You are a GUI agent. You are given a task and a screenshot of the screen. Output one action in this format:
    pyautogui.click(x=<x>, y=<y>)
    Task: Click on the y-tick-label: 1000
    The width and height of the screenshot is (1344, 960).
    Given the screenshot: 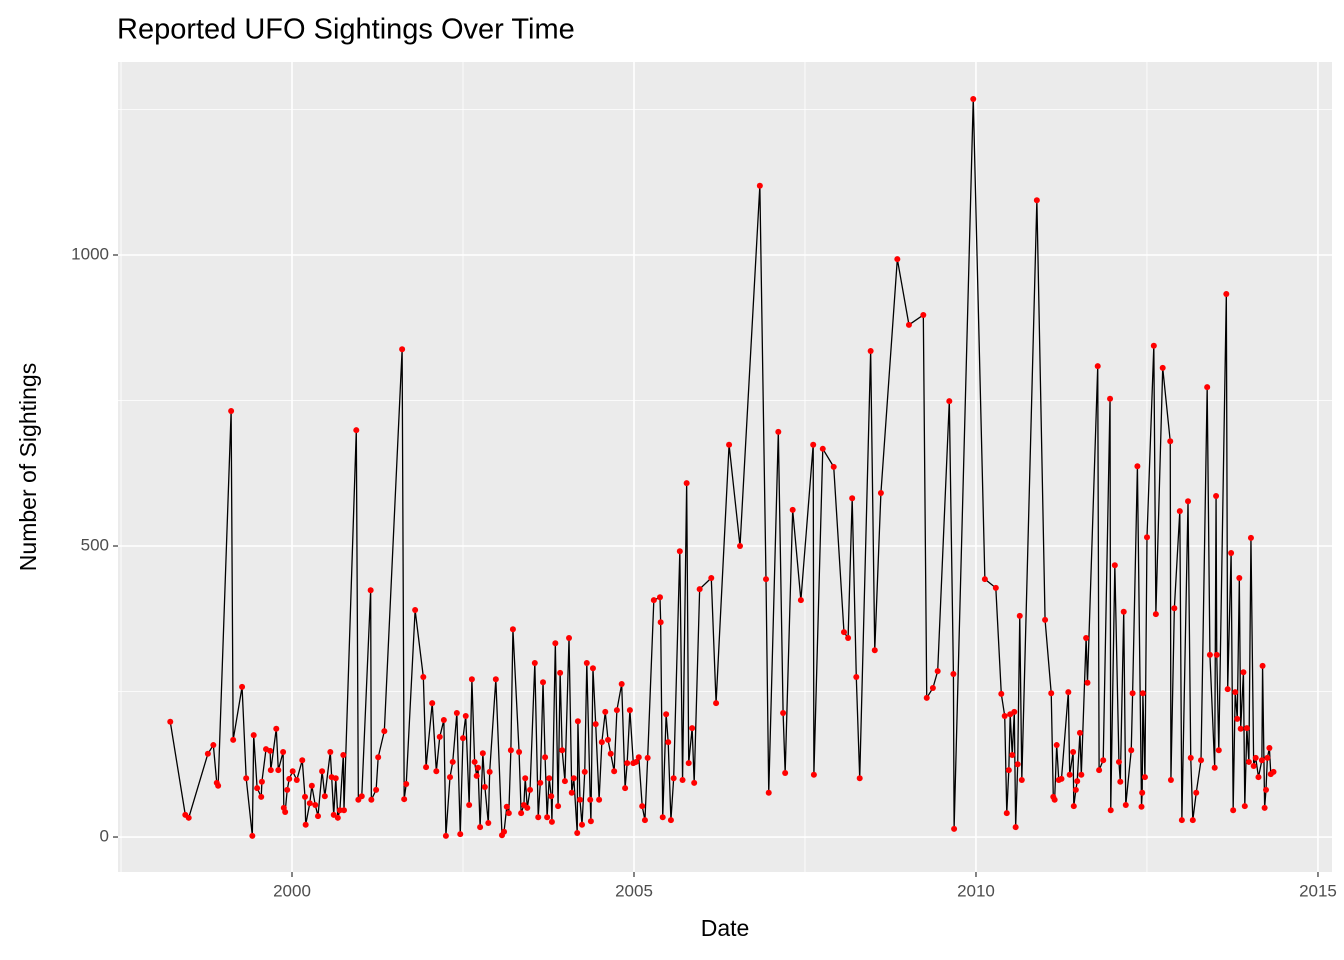 What is the action you would take?
    pyautogui.click(x=90, y=253)
    